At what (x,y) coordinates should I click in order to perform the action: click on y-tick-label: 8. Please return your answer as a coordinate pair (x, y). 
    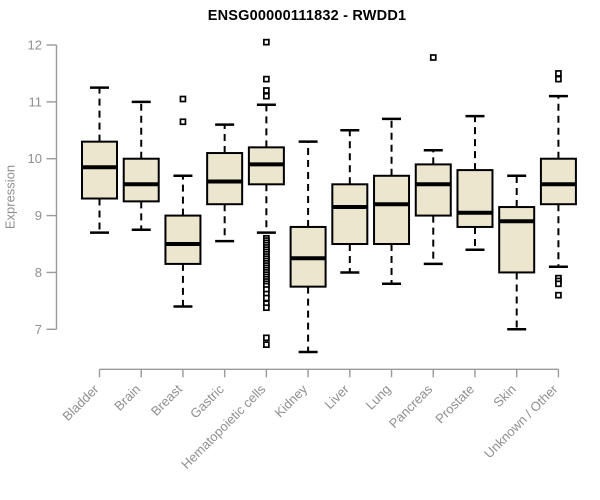
    Looking at the image, I should click on (38, 272).